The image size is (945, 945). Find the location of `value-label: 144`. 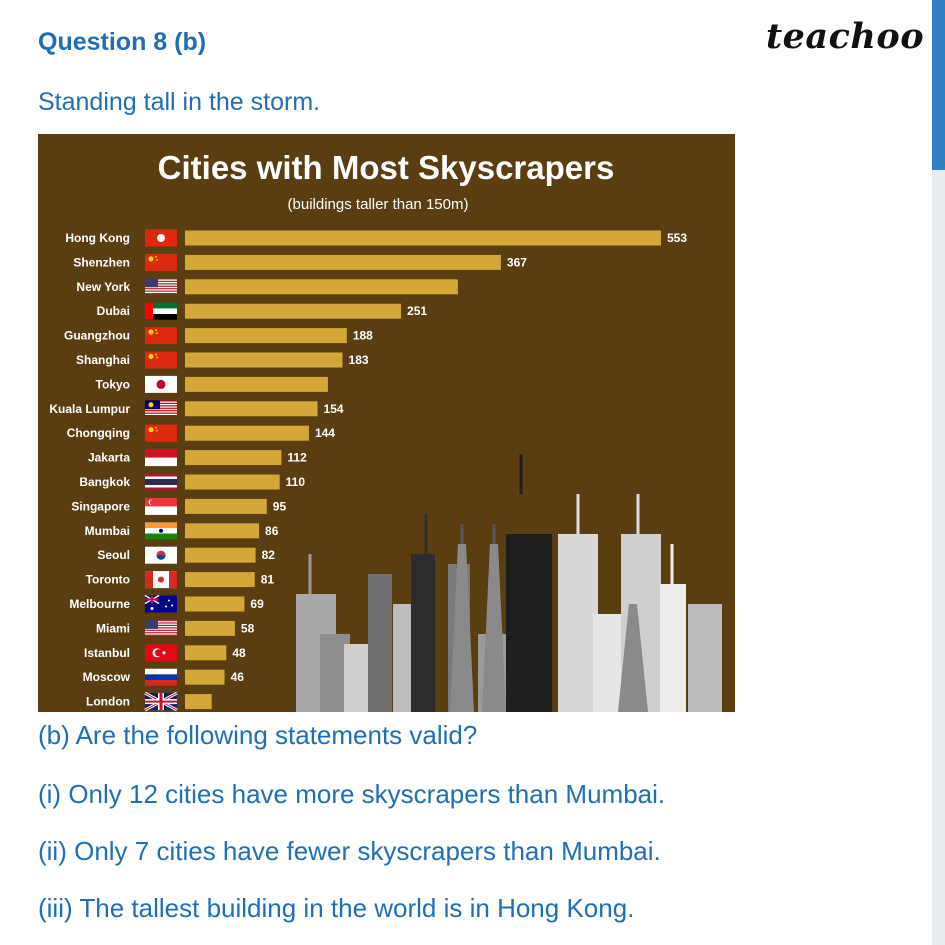

value-label: 144 is located at coordinates (325, 433).